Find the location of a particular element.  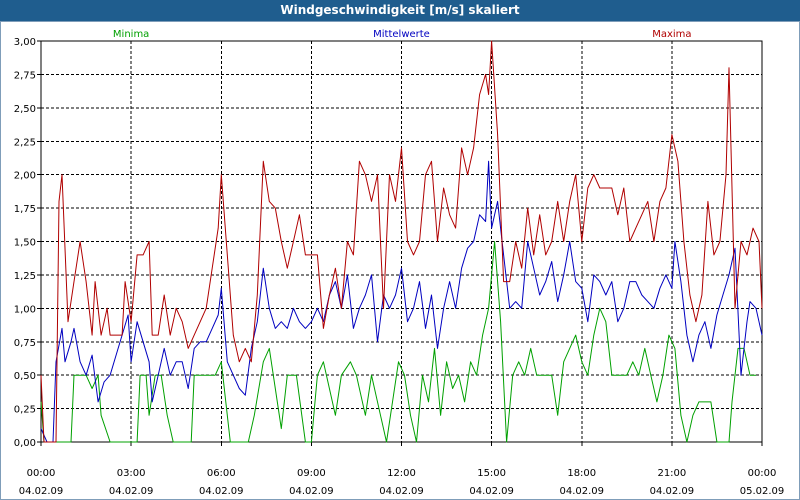

window-title: Windgeschwindigkeit [m/s] skaliert is located at coordinates (400, 10).